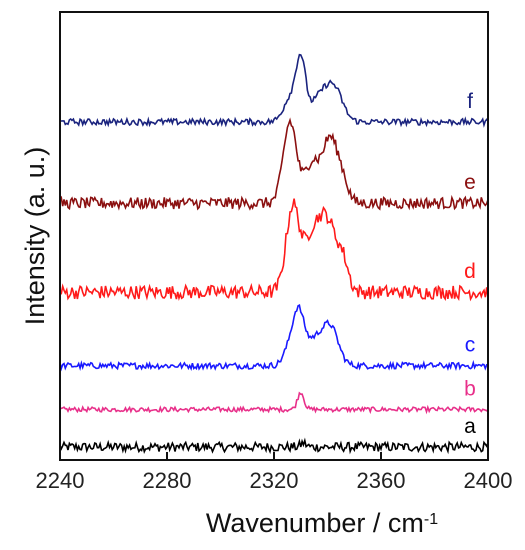 Image resolution: width=525 pixels, height=550 pixels. What do you see at coordinates (274, 164) in the screenshot?
I see `series-line-e` at bounding box center [274, 164].